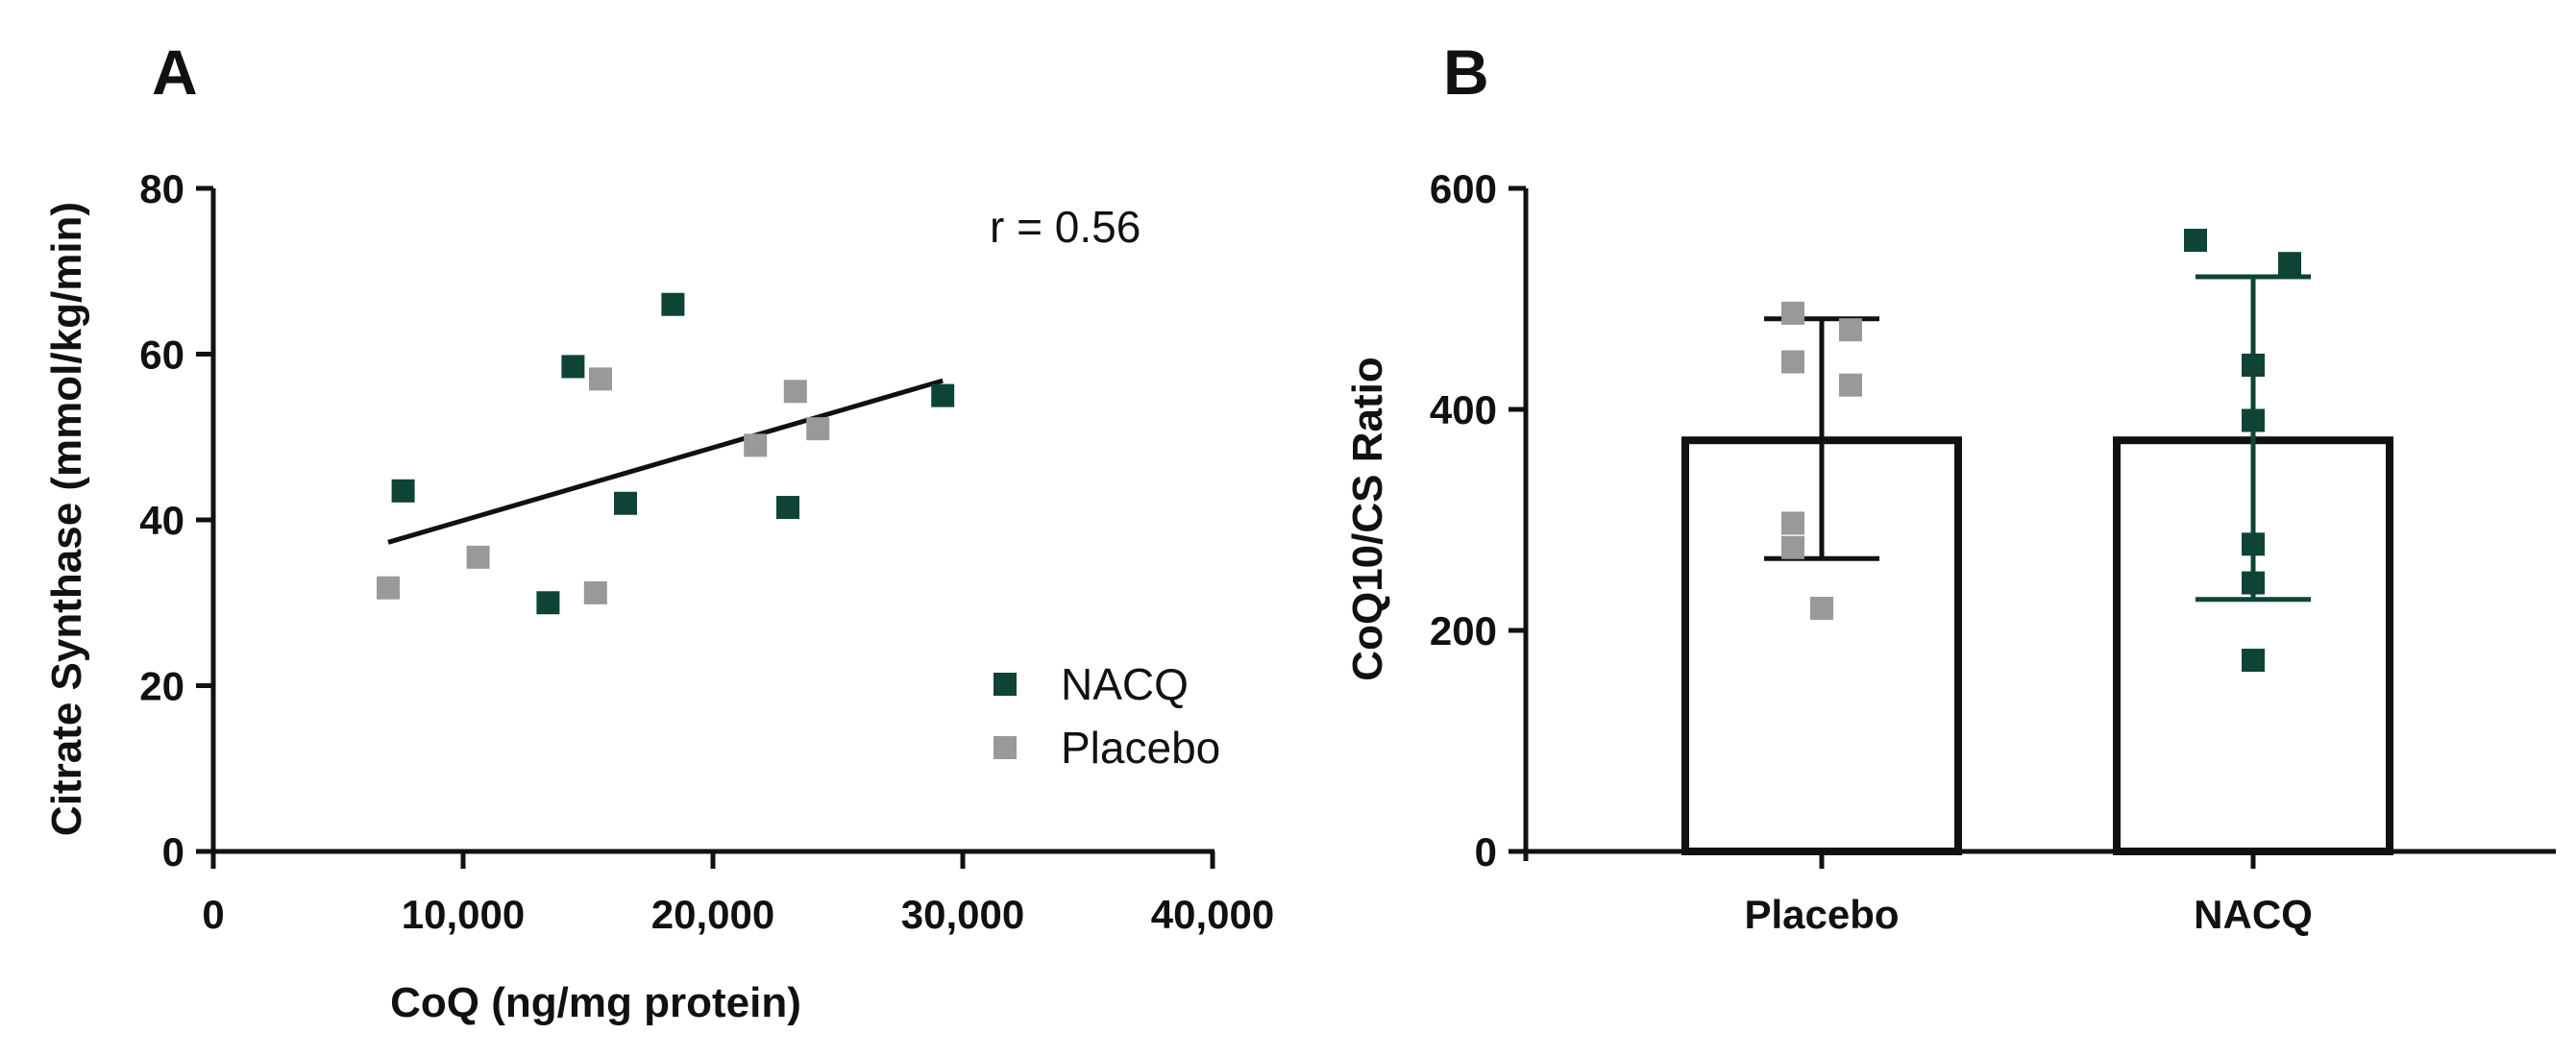 The width and height of the screenshot is (2576, 1059). I want to click on panel-a-y-tick-label: 60, so click(161, 355).